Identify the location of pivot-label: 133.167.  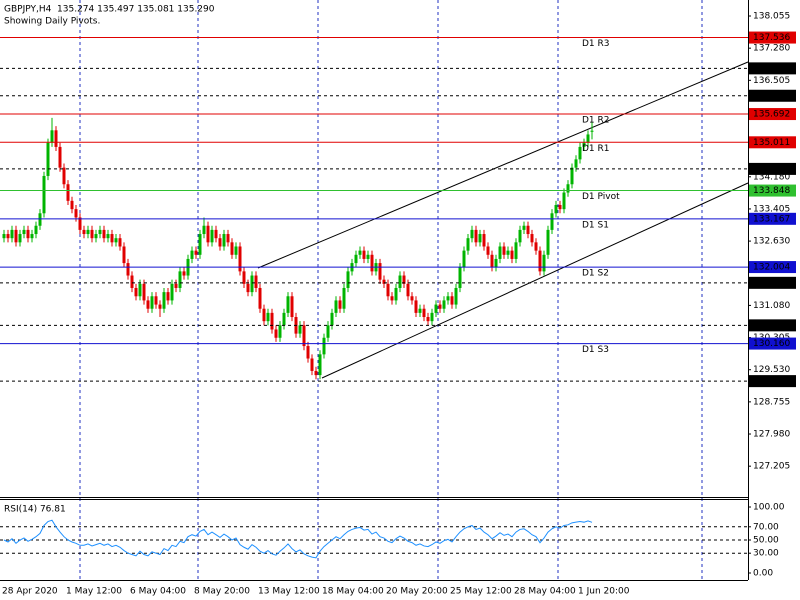
(771, 219).